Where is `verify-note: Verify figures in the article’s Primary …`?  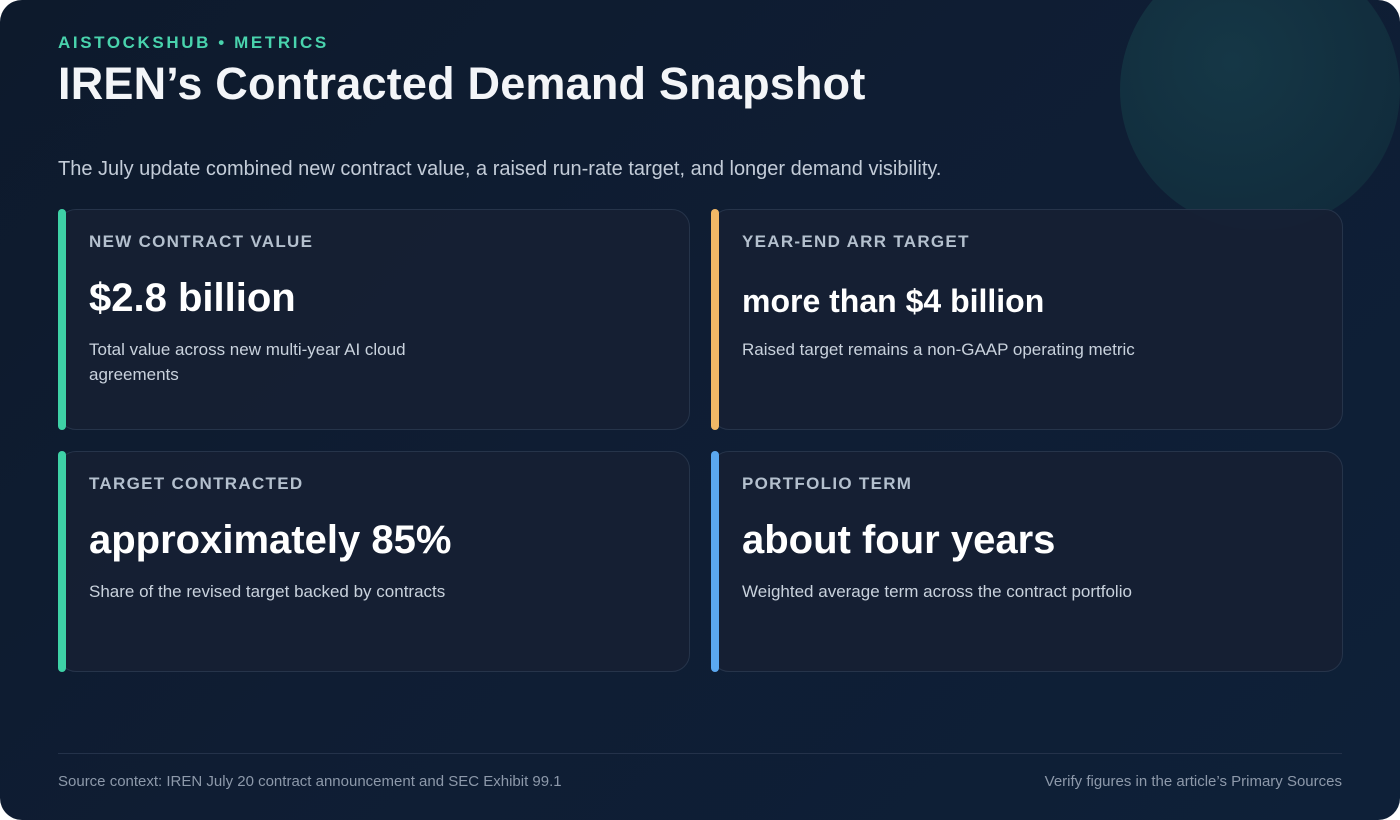
verify-note: Verify figures in the article’s Primary … is located at coordinates (1193, 781).